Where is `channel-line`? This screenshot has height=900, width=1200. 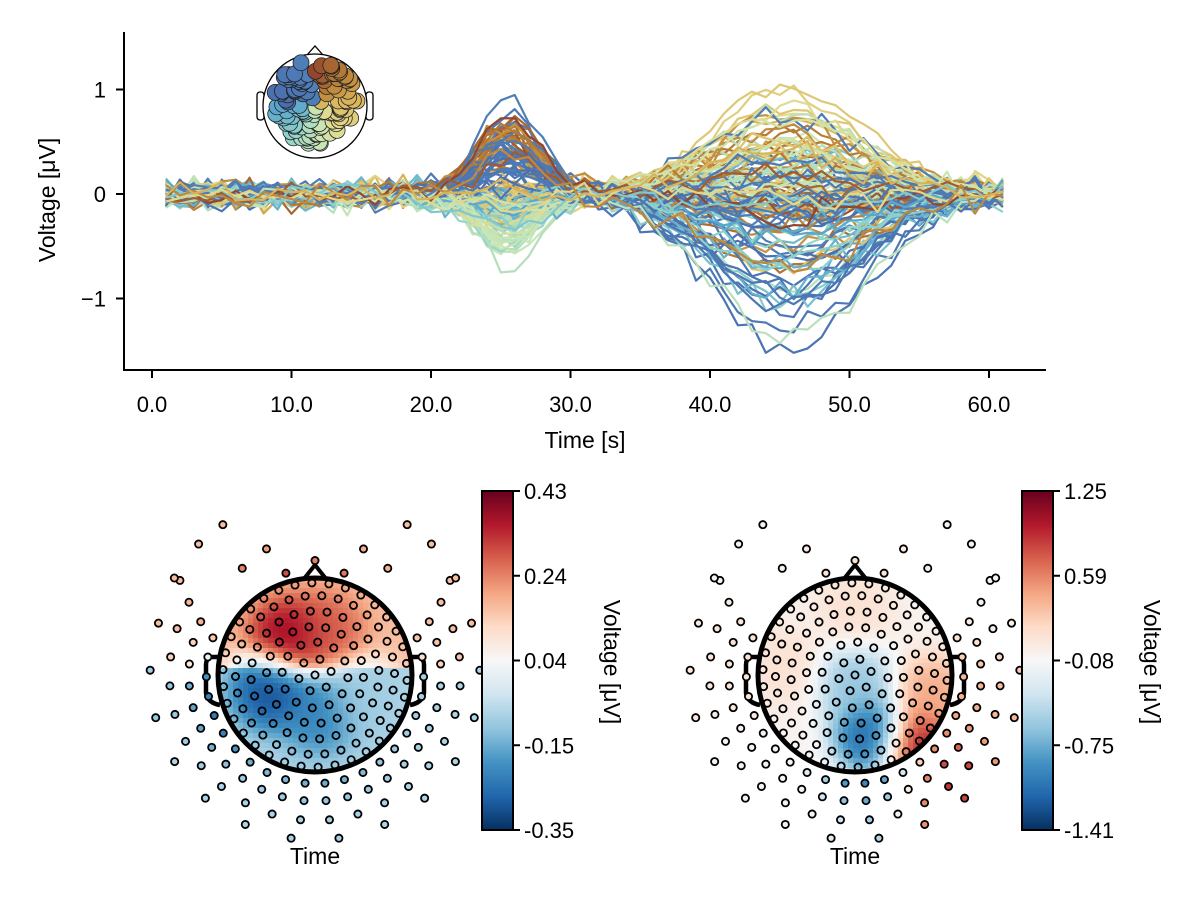
channel-line is located at coordinates (584, 170).